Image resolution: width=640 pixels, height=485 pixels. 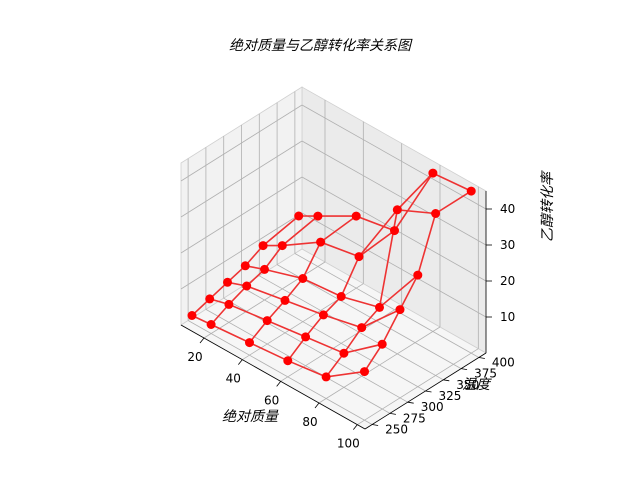 I want to click on x-tick-label: 40, so click(x=233, y=379).